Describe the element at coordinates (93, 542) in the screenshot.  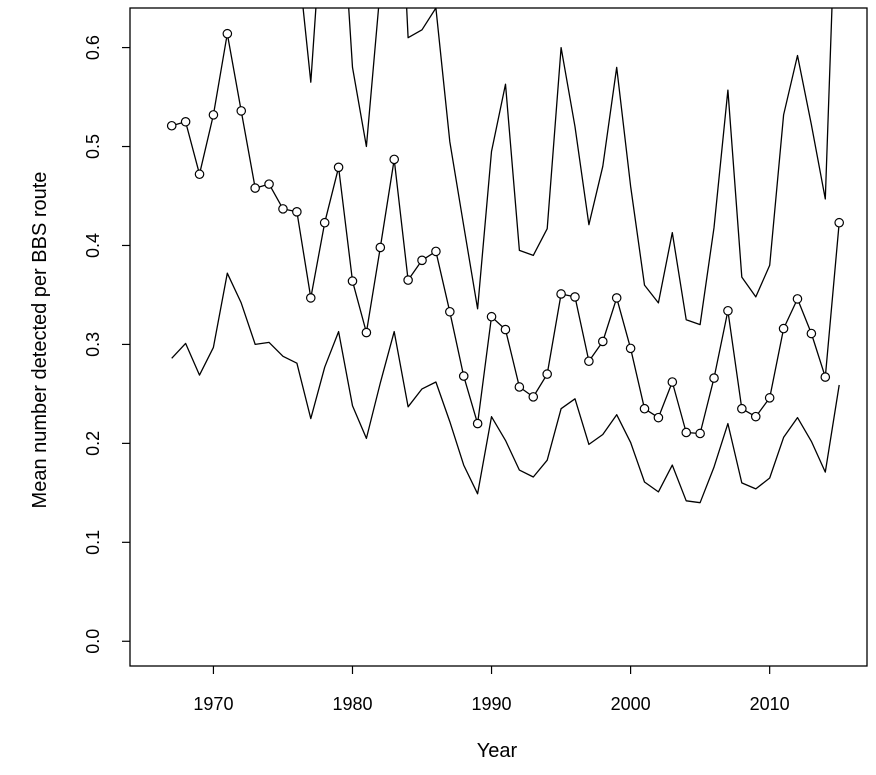
I see `y-tick-label: 0.1` at that location.